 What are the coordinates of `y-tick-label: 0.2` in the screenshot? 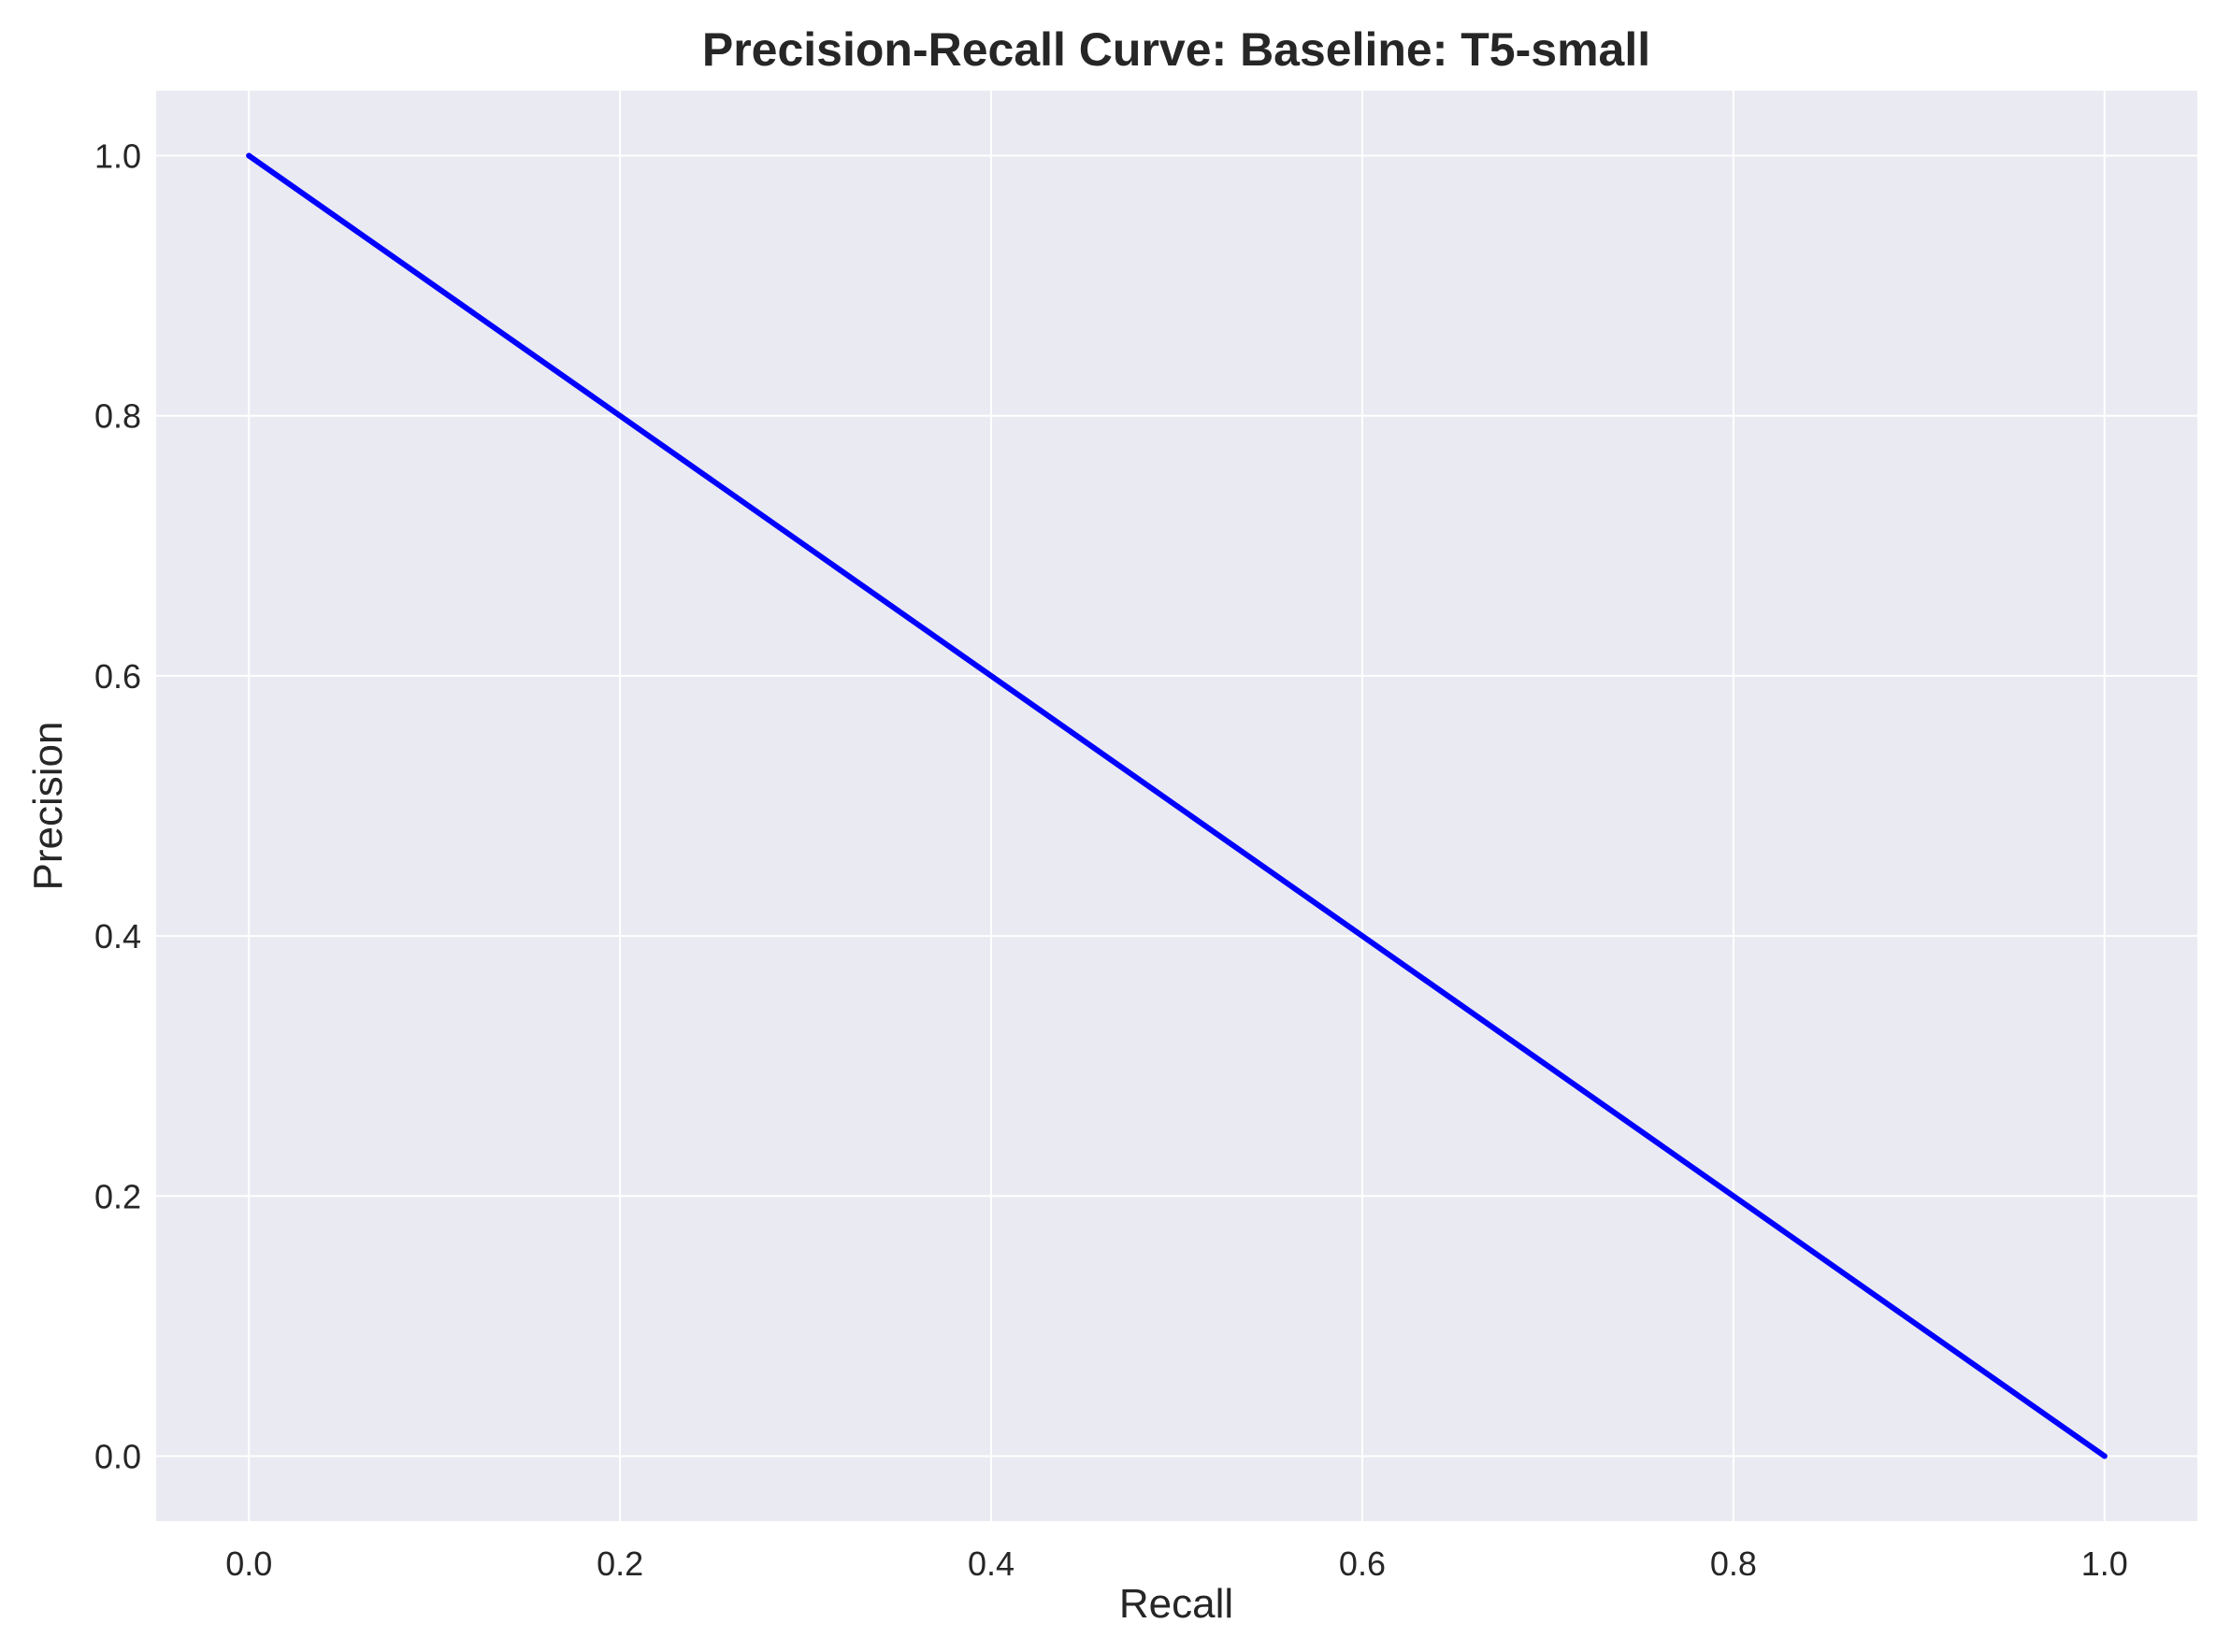 It's located at (117, 1196).